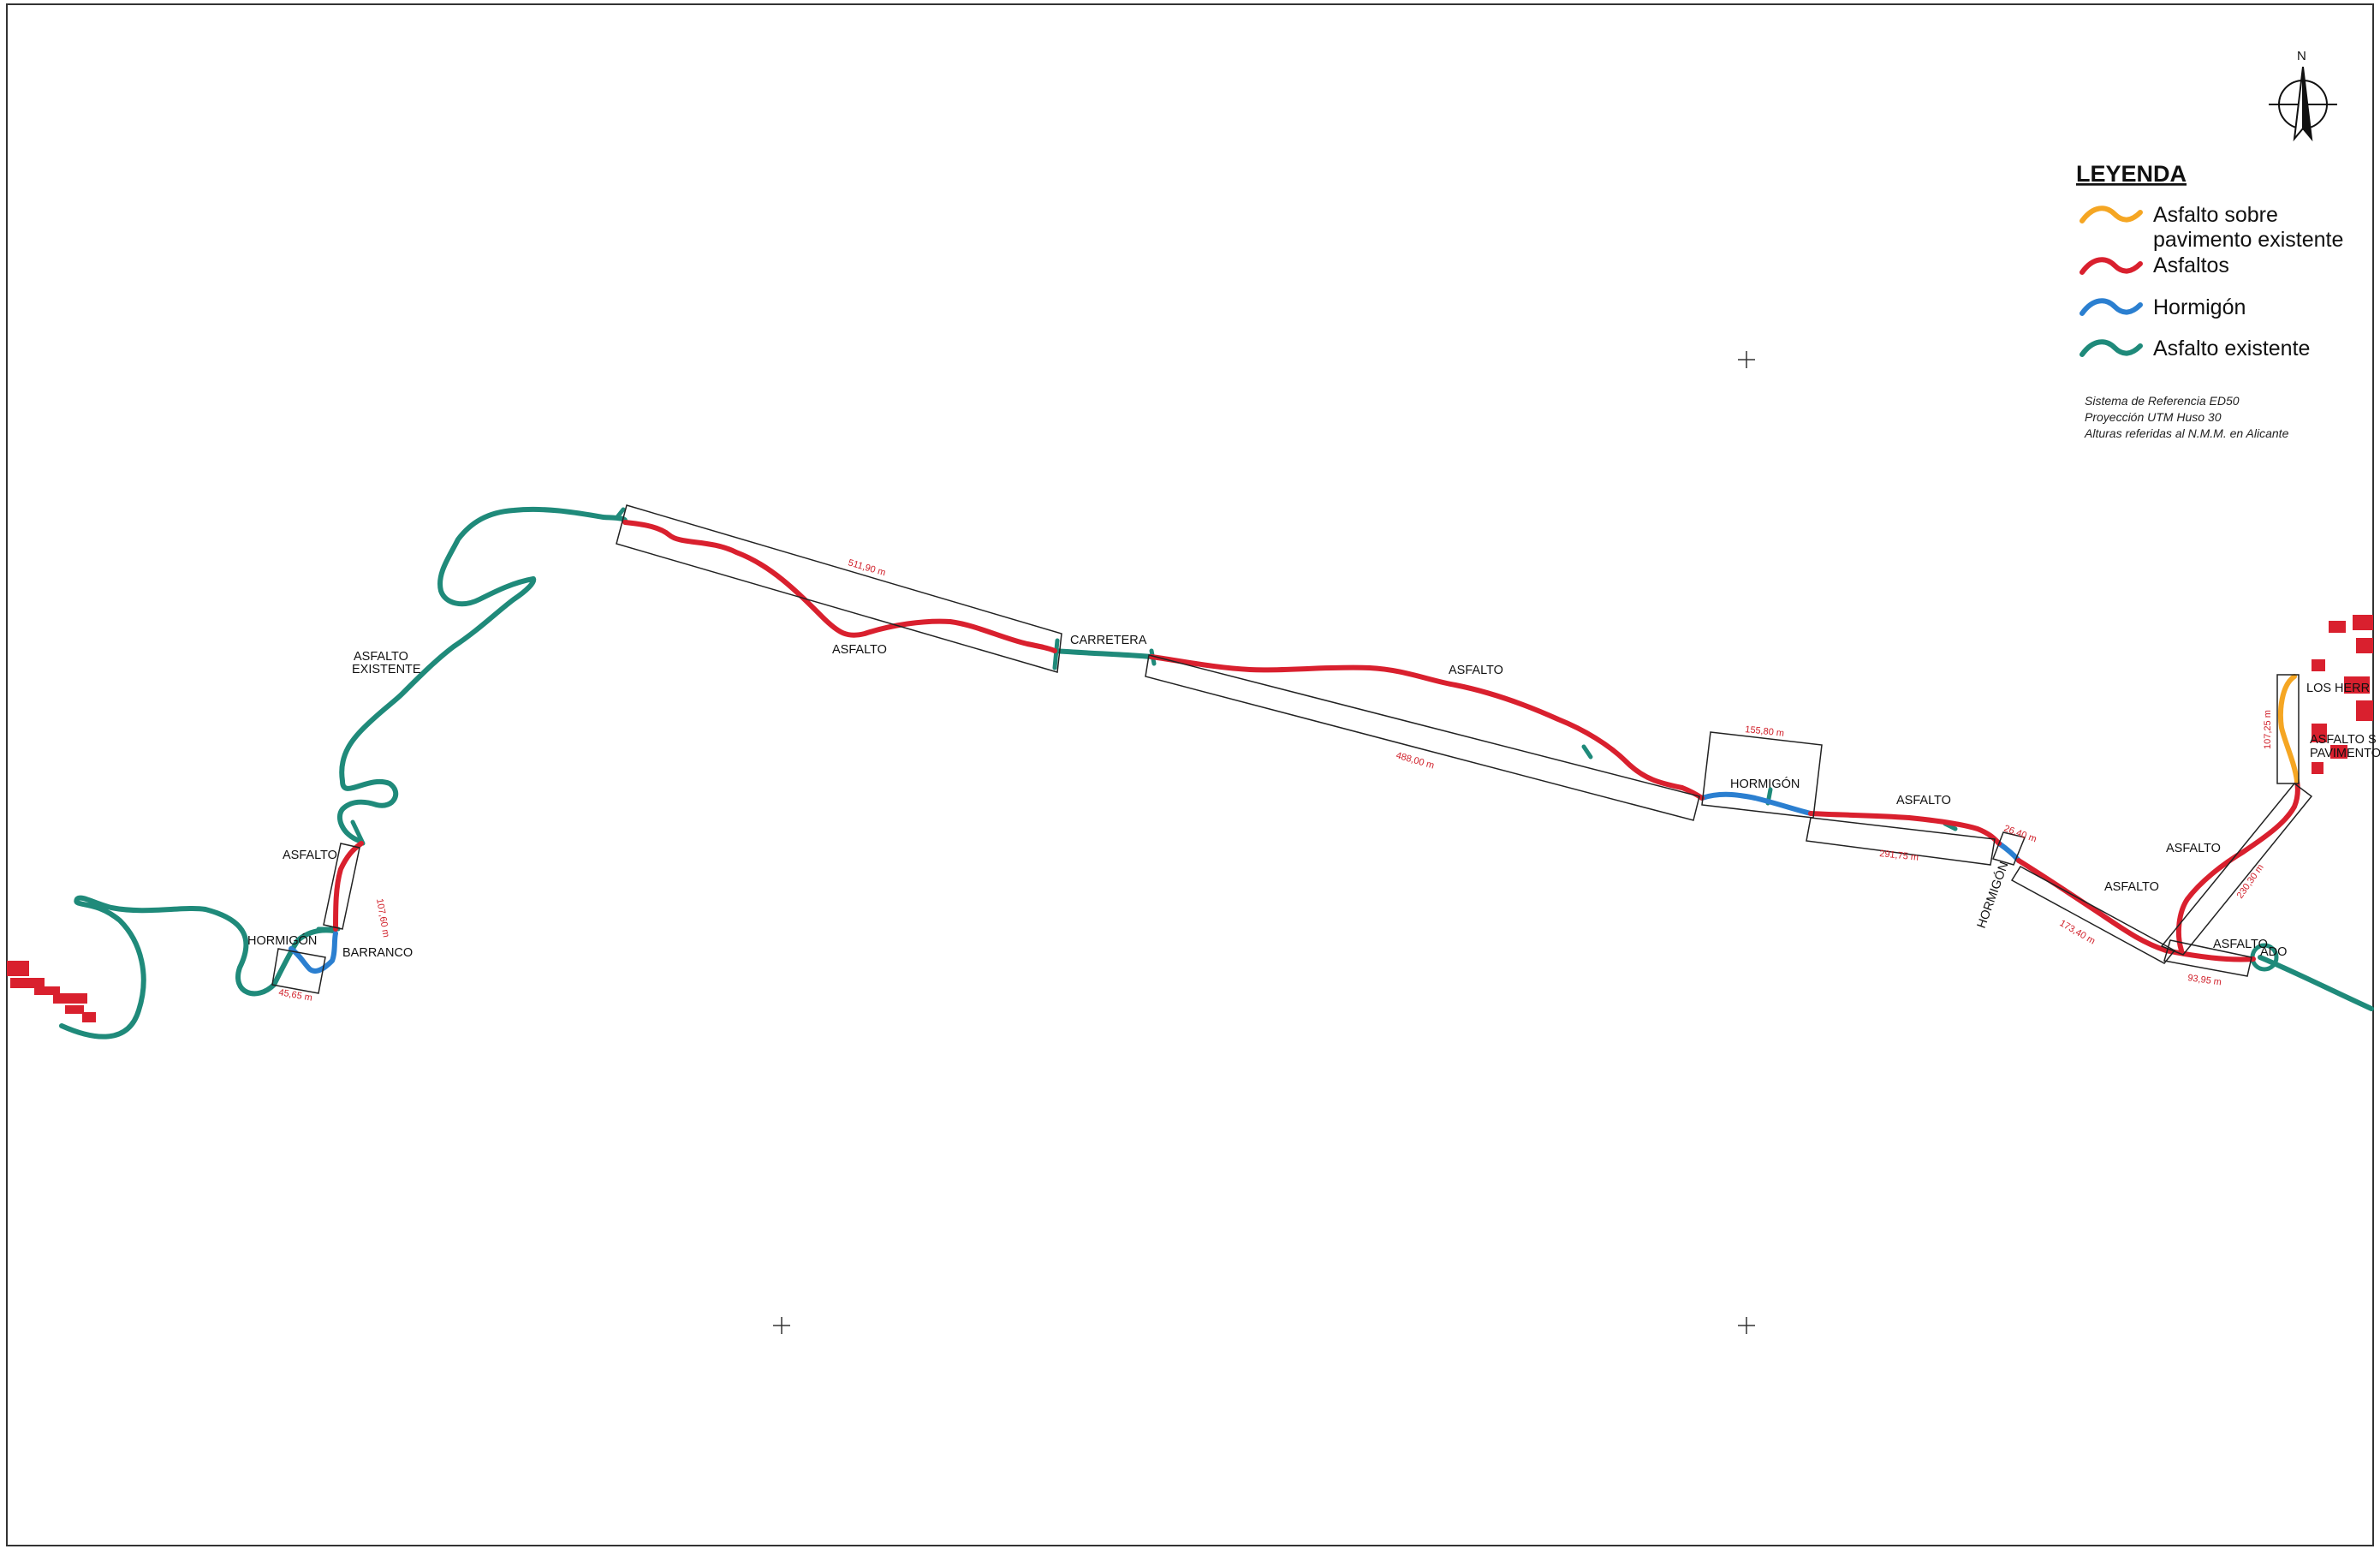 The width and height of the screenshot is (2380, 1549). I want to click on legend-label-hormigon: Hormigón, so click(2200, 307).